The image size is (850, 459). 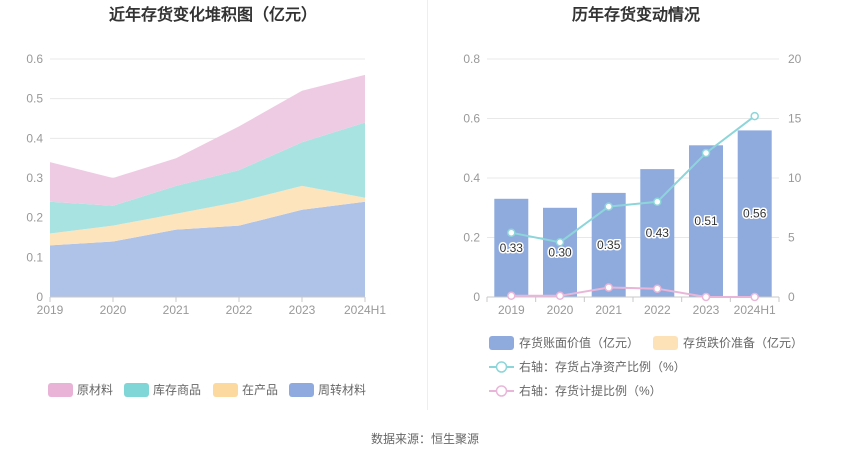 I want to click on legend-label: 右轴：存货计提比例（%）, so click(x=590, y=390).